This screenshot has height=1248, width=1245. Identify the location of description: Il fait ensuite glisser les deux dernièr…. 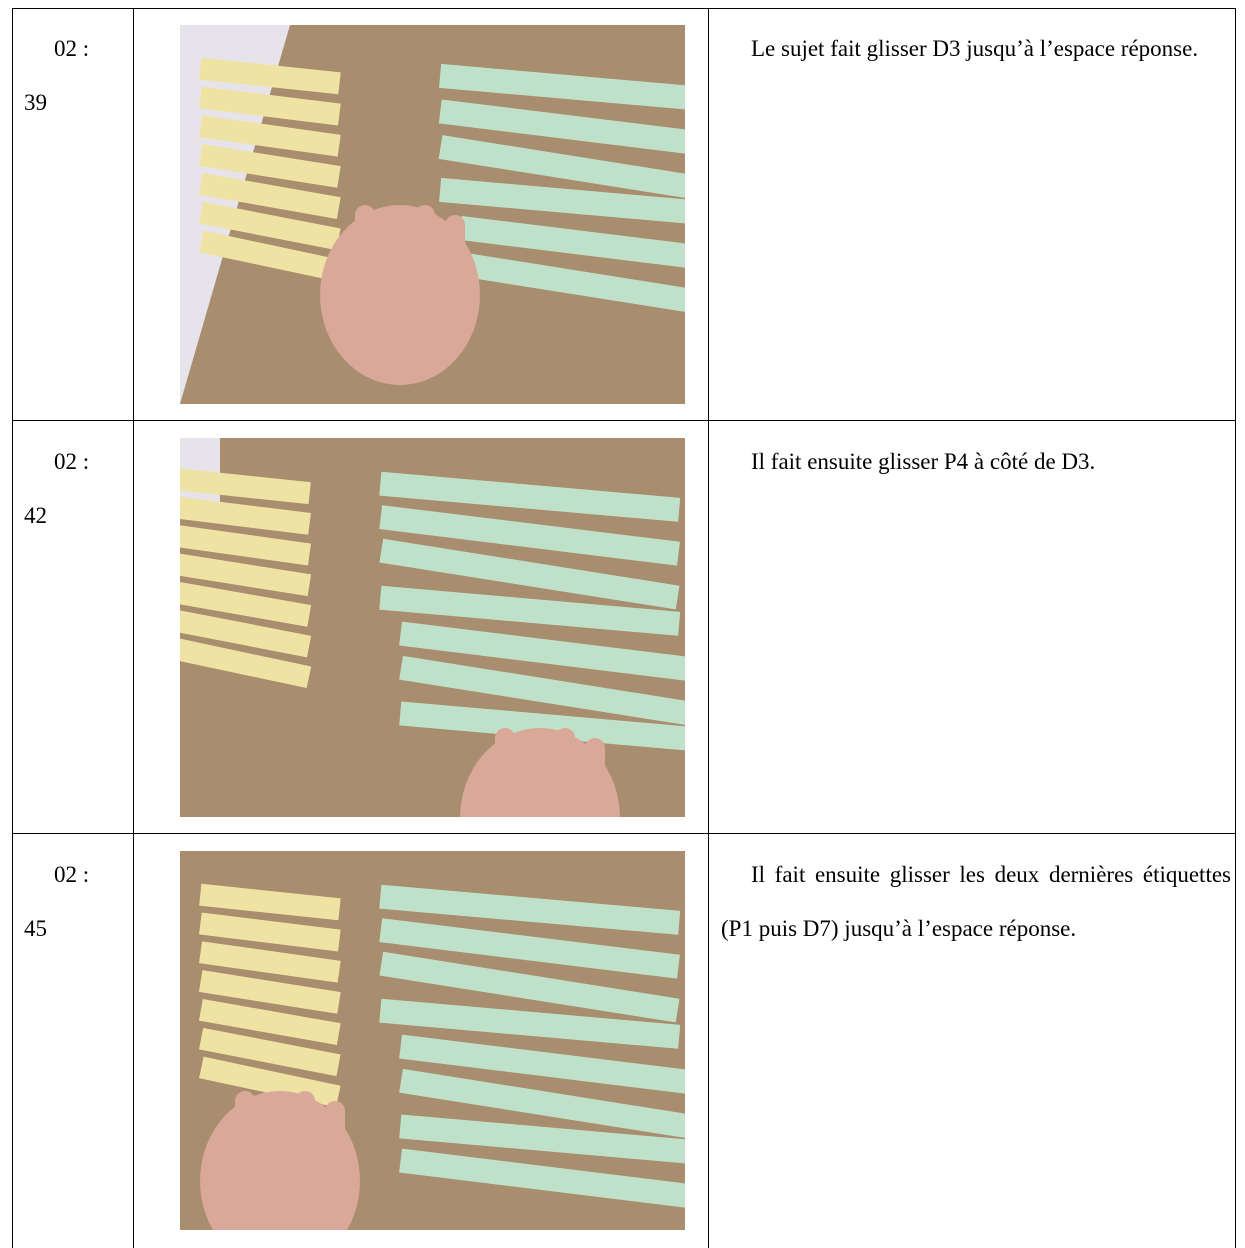
(976, 901).